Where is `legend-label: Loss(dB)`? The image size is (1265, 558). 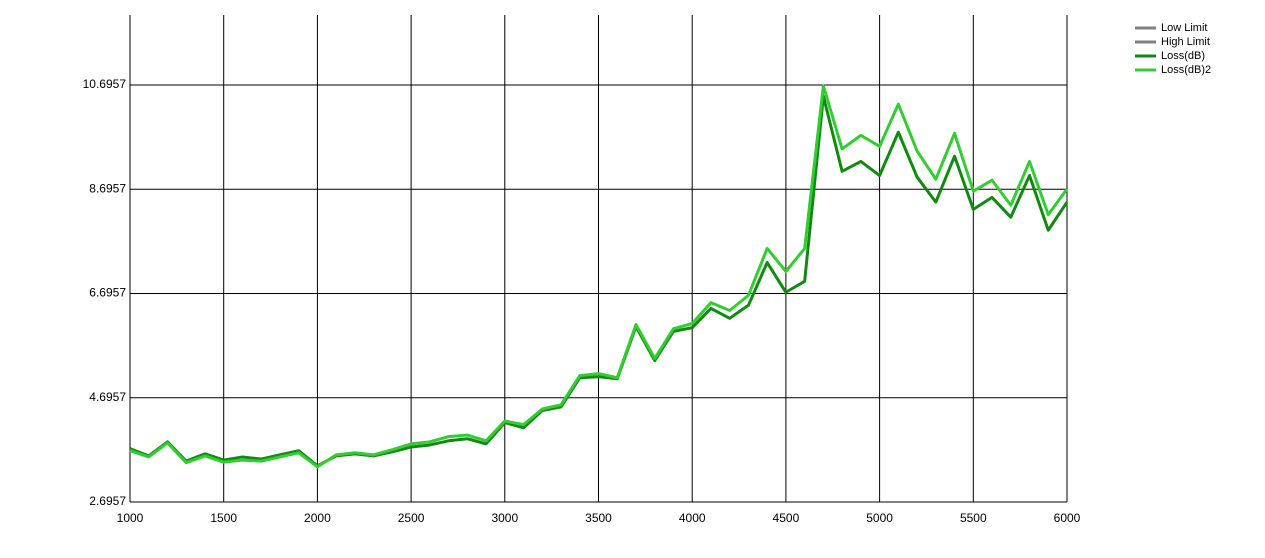 legend-label: Loss(dB) is located at coordinates (1183, 56).